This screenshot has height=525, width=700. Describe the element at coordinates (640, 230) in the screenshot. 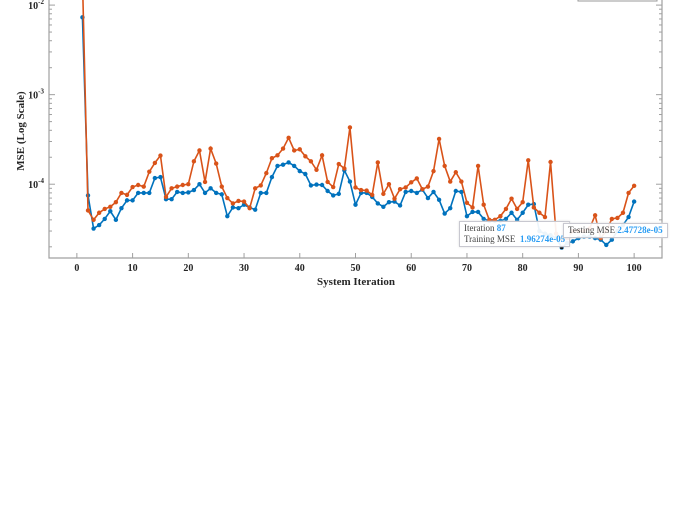

I see `datatip-testing-value: 2.47728e-05` at that location.